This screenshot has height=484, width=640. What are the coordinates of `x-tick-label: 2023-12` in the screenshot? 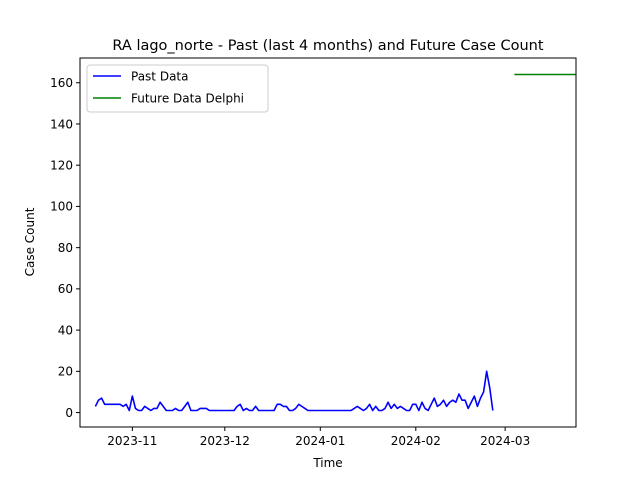 It's located at (225, 441).